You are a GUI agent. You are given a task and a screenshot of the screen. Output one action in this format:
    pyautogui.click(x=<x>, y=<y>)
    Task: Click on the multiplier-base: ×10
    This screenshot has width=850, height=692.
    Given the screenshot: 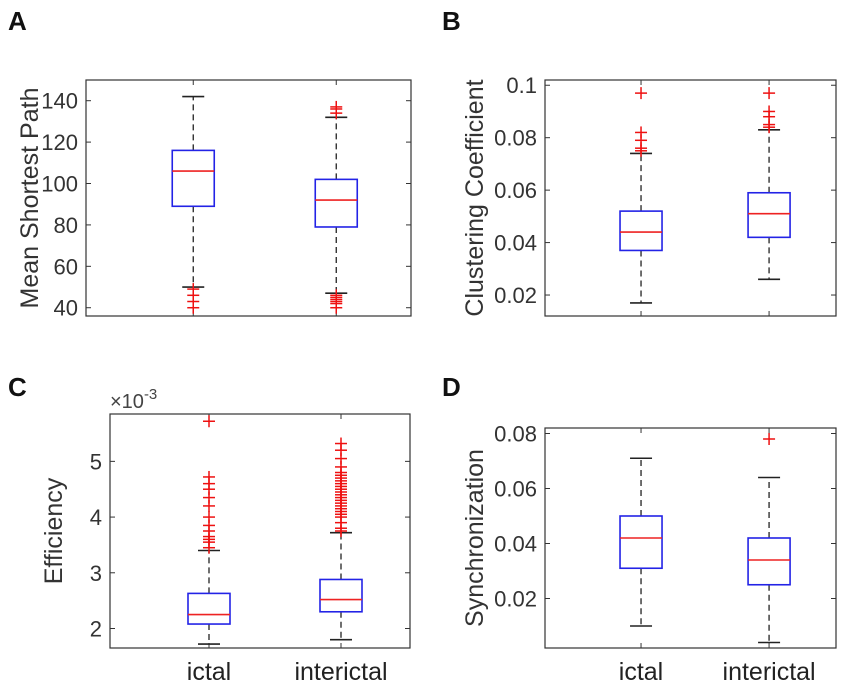 What is the action you would take?
    pyautogui.click(x=127, y=402)
    